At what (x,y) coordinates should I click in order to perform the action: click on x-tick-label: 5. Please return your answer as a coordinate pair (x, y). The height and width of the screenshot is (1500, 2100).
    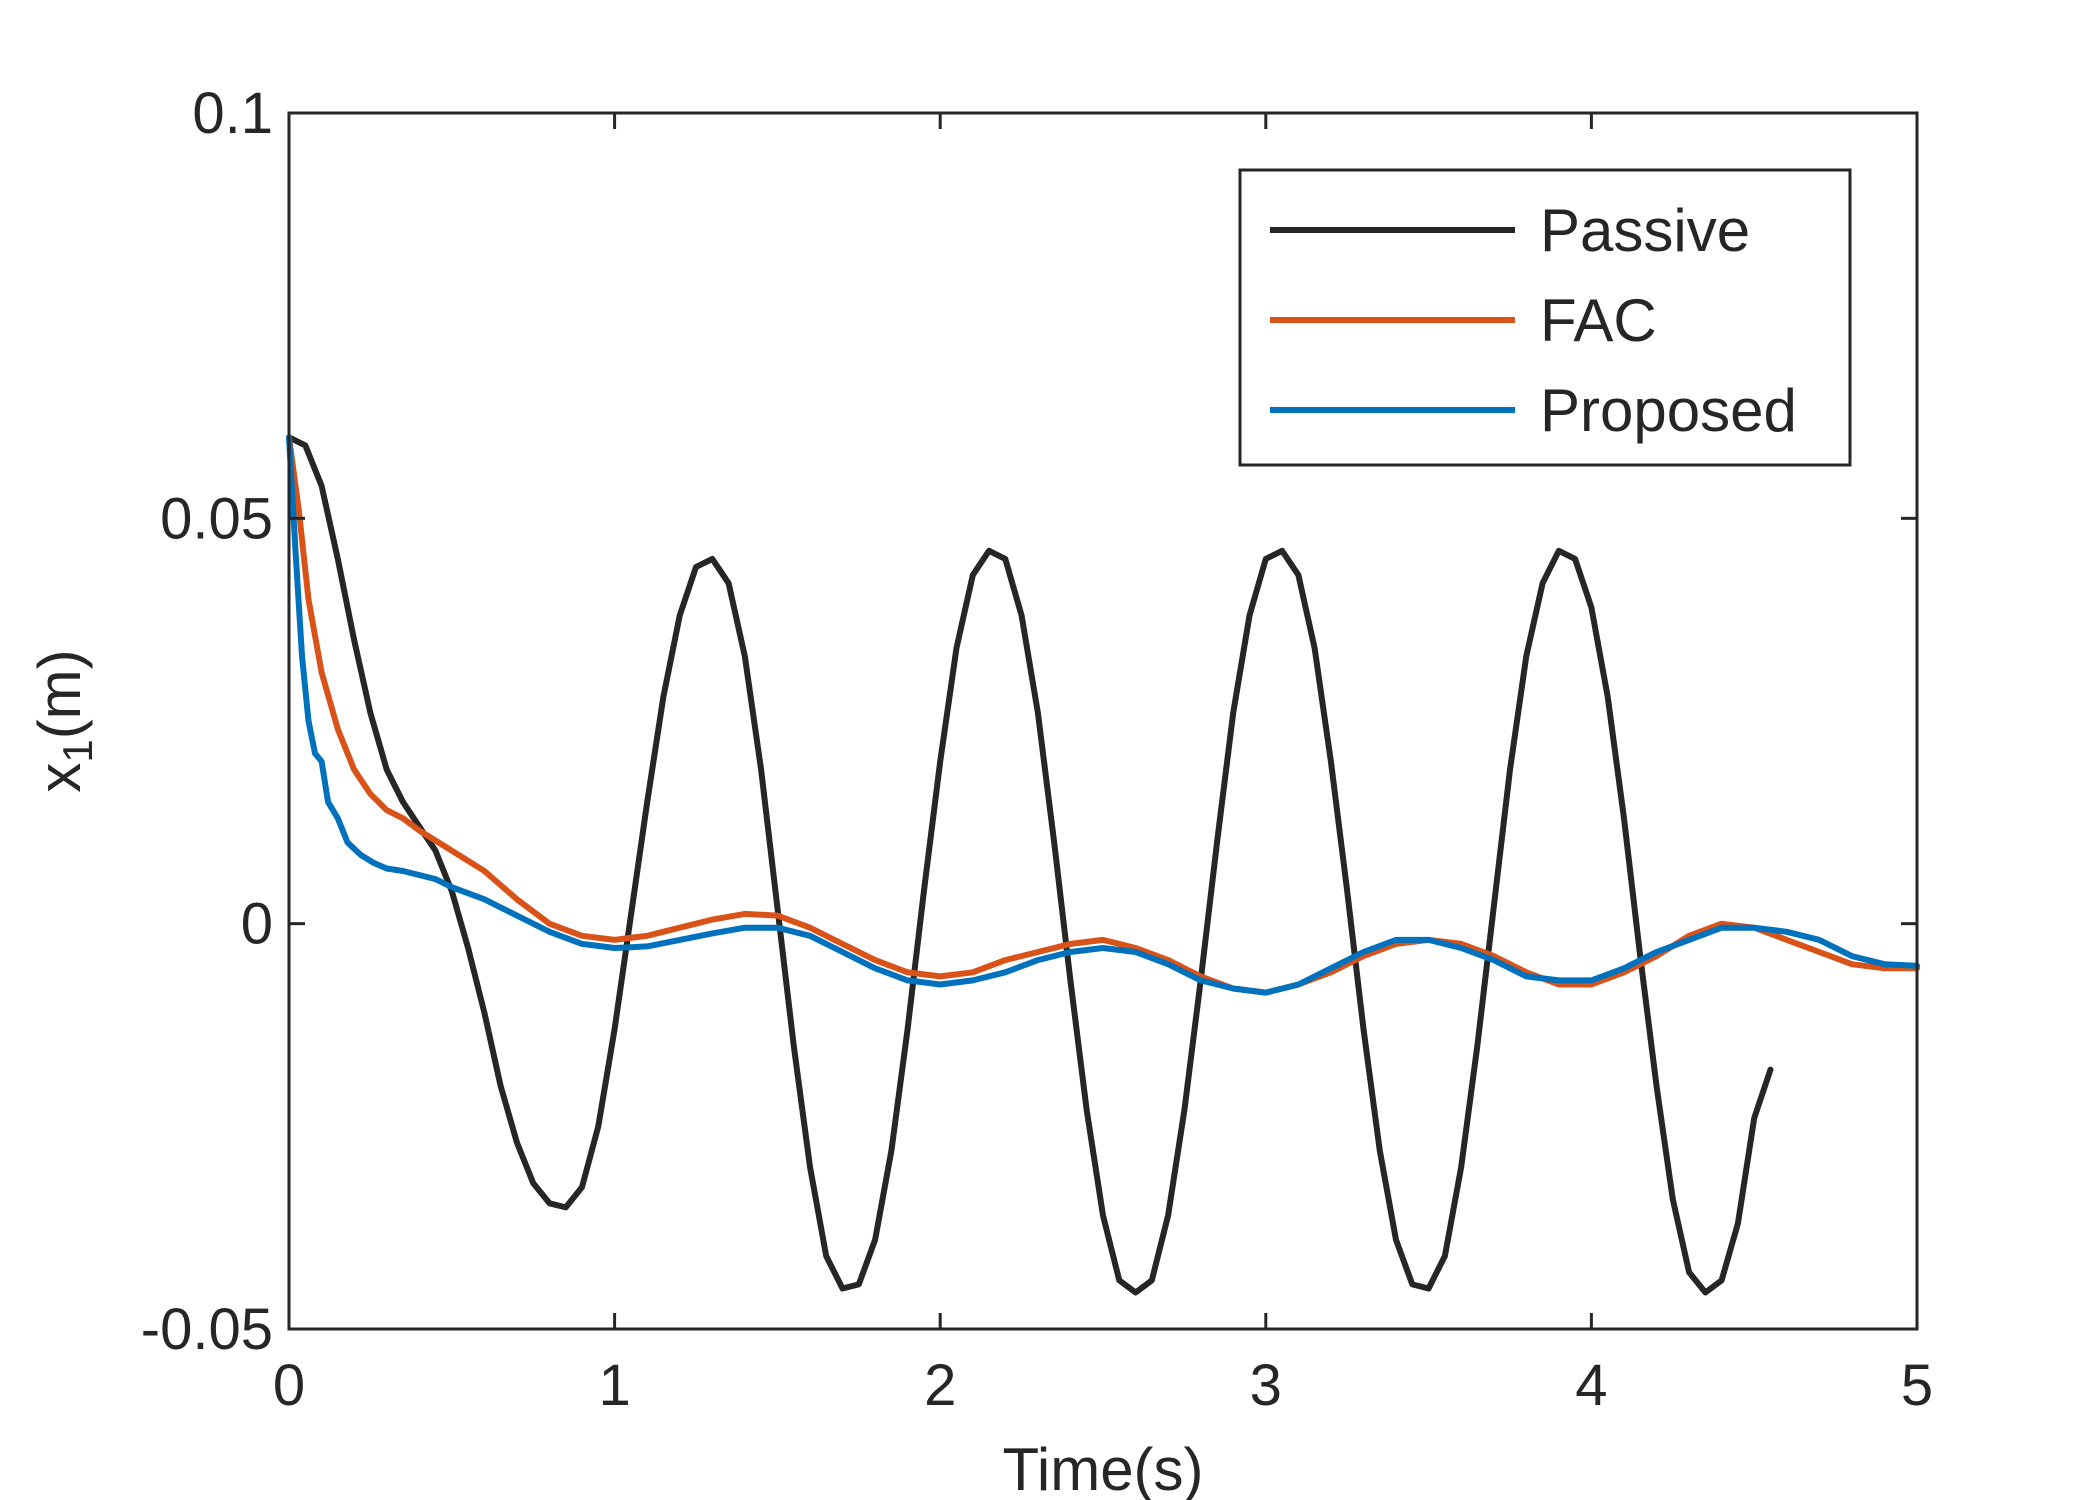
    Looking at the image, I should click on (1917, 1385).